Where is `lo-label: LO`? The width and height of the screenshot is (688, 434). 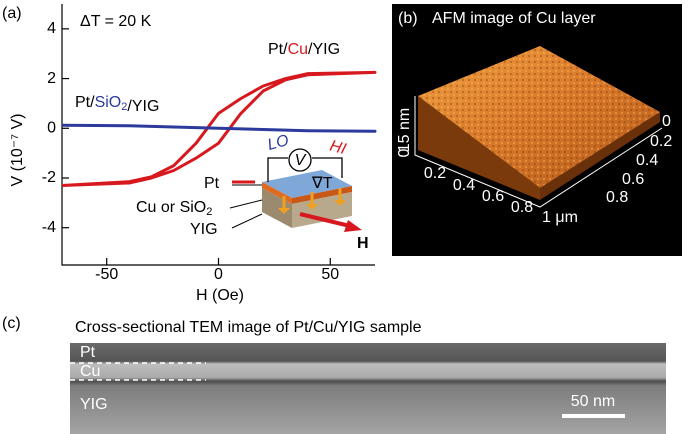 lo-label: LO is located at coordinates (278, 143).